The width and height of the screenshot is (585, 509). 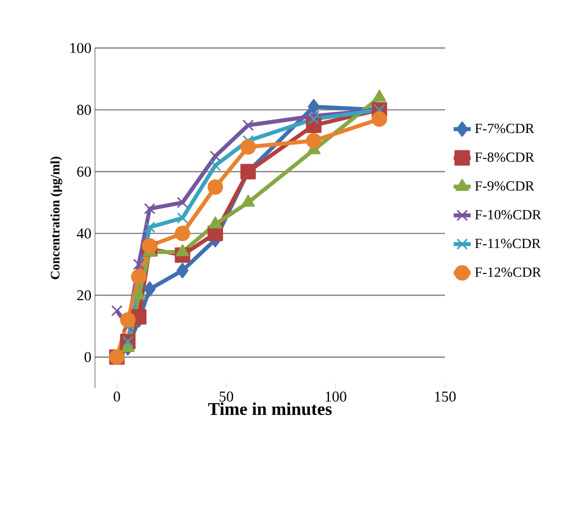 What do you see at coordinates (508, 215) in the screenshot?
I see `legend-label: F-10%CDR` at bounding box center [508, 215].